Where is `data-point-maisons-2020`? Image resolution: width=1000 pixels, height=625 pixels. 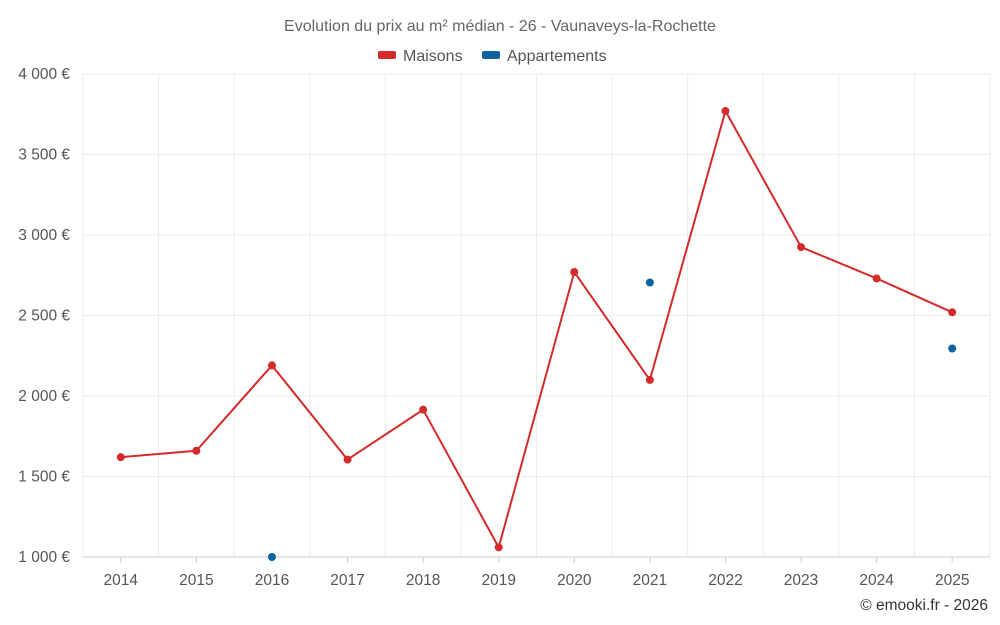
data-point-maisons-2020 is located at coordinates (574, 272).